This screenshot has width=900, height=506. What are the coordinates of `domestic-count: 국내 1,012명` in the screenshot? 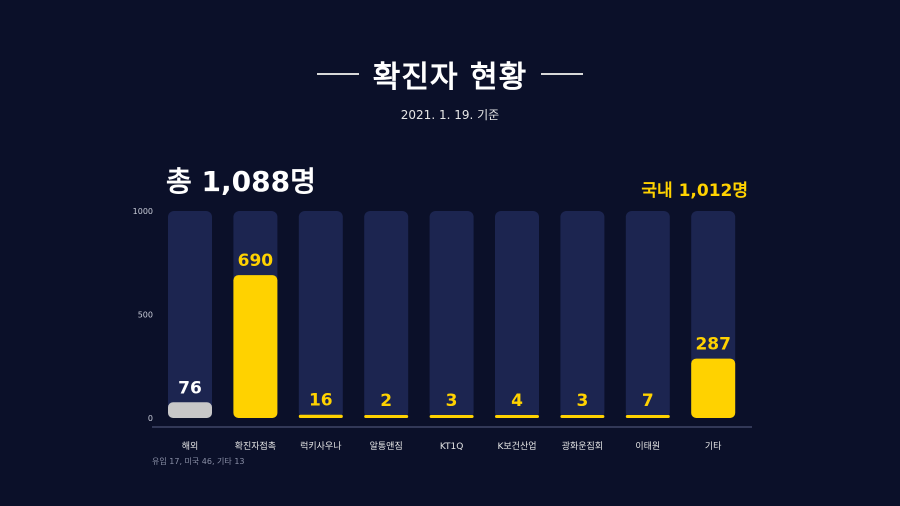 It's located at (694, 191).